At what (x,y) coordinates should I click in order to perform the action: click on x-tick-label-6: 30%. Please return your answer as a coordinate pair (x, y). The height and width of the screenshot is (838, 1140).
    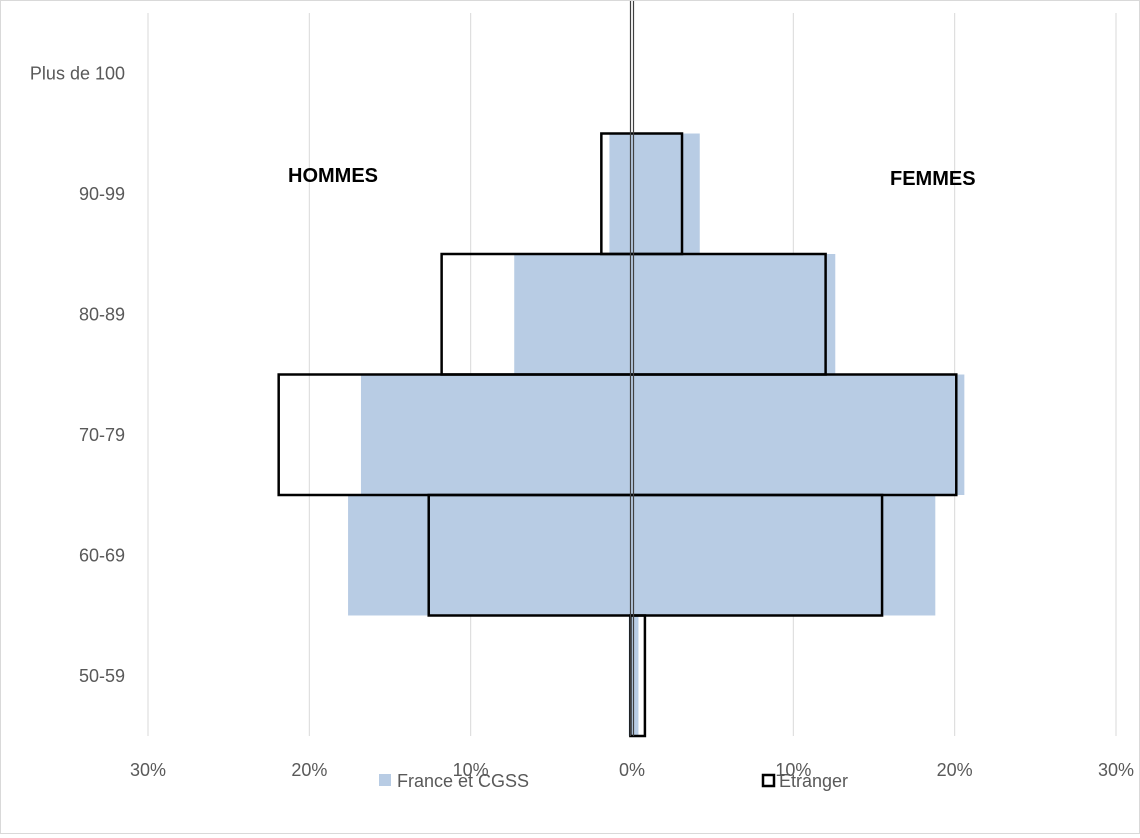
    Looking at the image, I should click on (1116, 770).